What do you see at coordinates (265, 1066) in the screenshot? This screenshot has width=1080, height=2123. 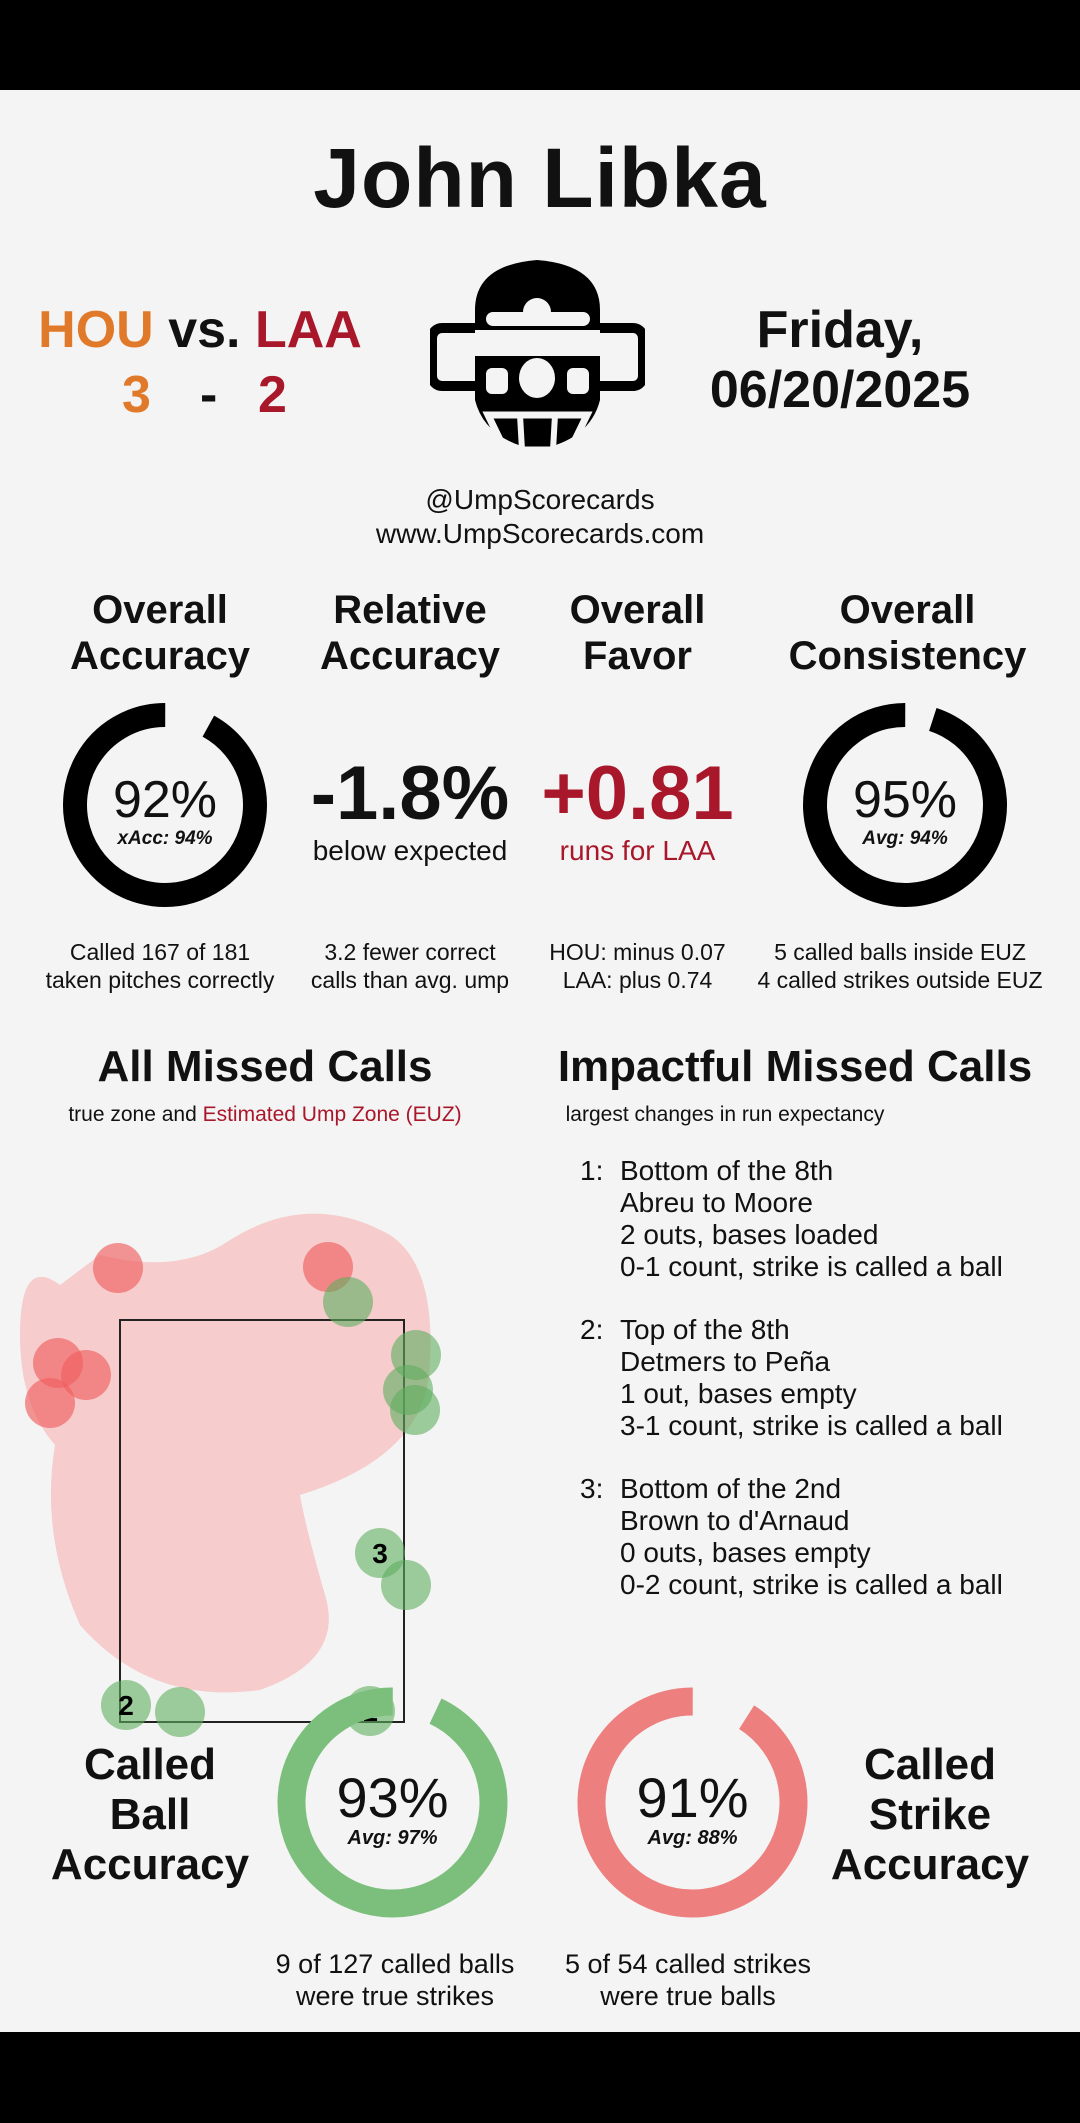 I see `all-missed-calls-title: All Missed Calls` at bounding box center [265, 1066].